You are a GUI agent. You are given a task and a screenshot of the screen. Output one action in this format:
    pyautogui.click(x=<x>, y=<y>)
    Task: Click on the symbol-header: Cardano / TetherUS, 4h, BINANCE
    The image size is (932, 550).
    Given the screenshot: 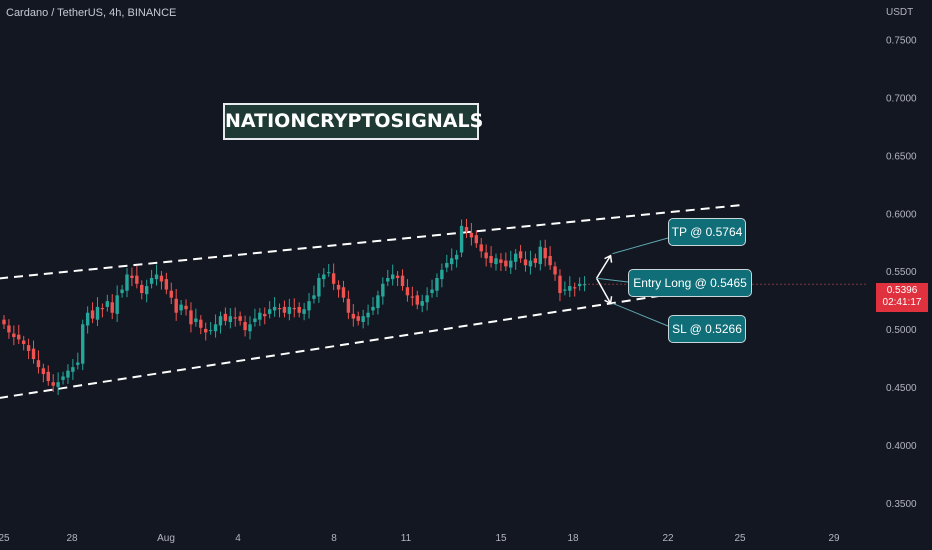 What is the action you would take?
    pyautogui.click(x=91, y=13)
    